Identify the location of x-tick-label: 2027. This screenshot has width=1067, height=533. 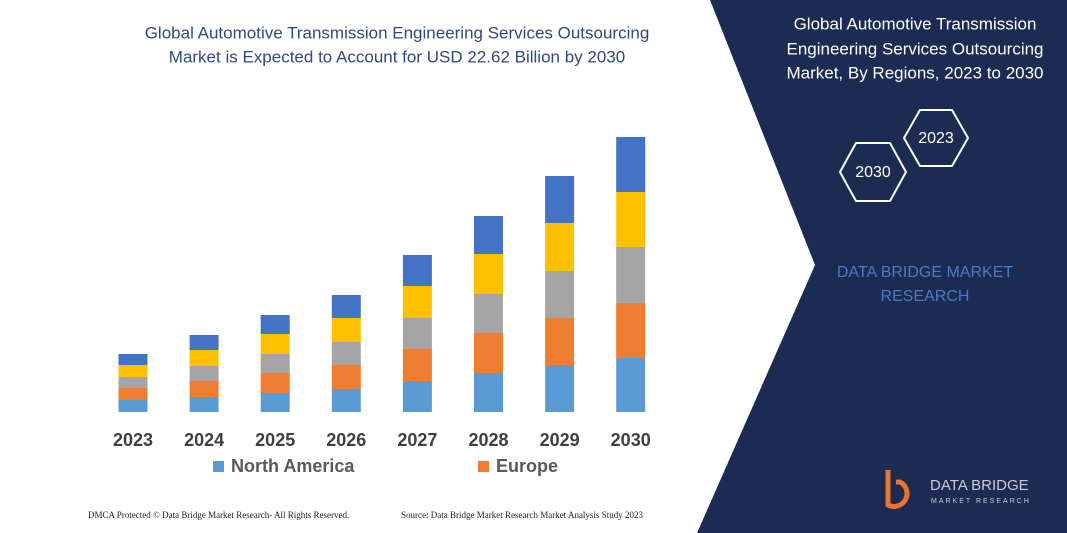
(417, 440).